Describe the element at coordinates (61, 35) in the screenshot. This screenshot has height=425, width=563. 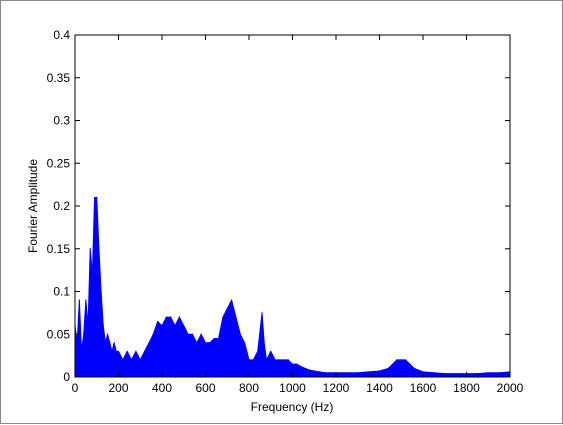
I see `y-tick-label: 0.4` at that location.